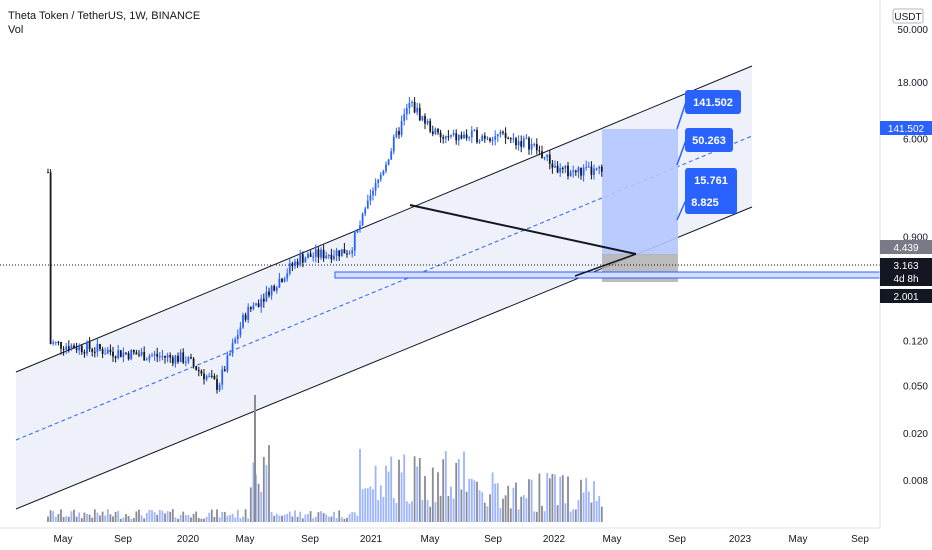  Describe the element at coordinates (104, 16) in the screenshot. I see `symbol-title: Theta Token / TetherUS, 1W, BINANCE` at that location.